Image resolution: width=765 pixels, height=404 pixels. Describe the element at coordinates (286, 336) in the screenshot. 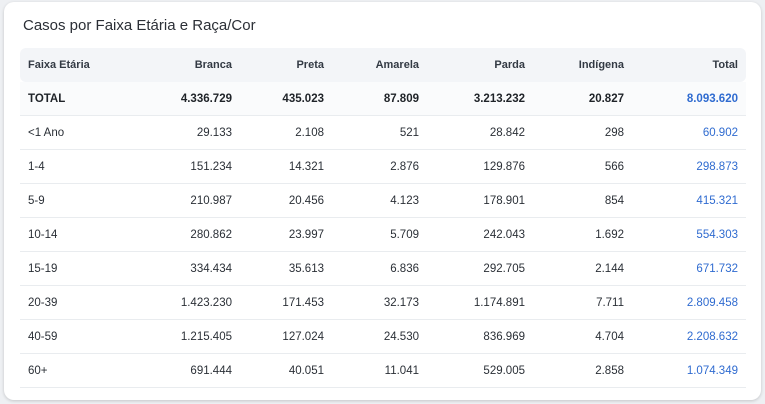

I see `value-cell: 127.024` at that location.